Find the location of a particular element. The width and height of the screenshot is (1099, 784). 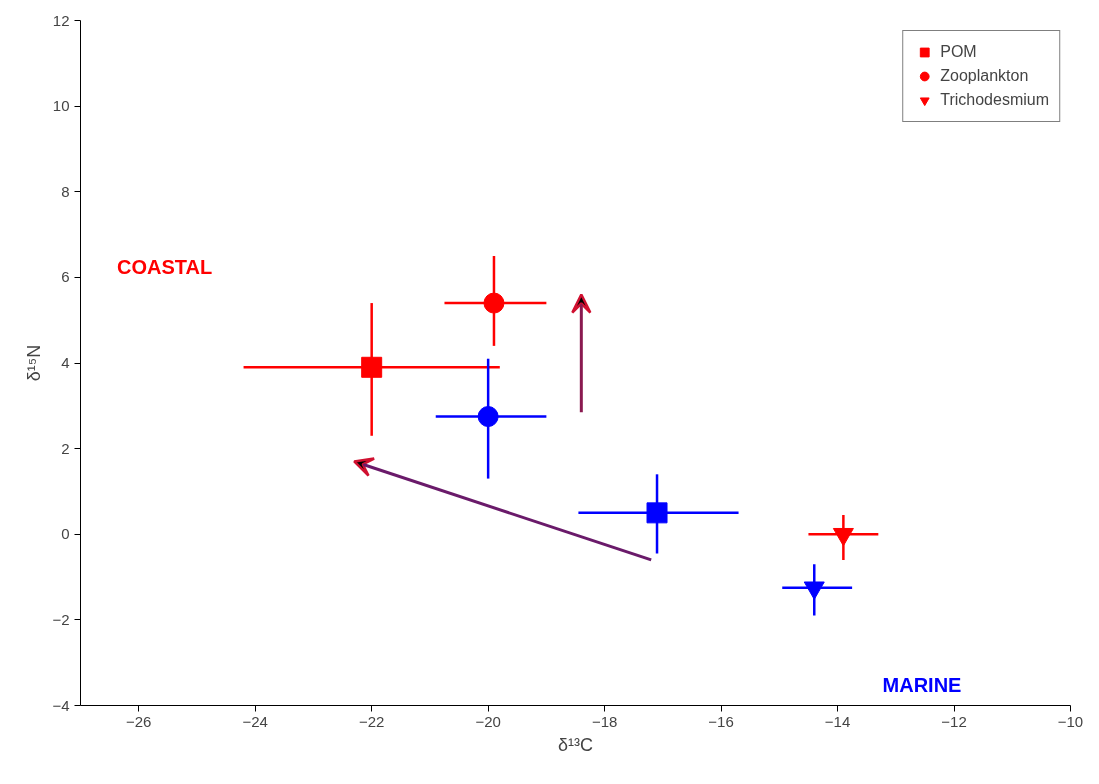

x-tick-label: −26 is located at coordinates (139, 721).